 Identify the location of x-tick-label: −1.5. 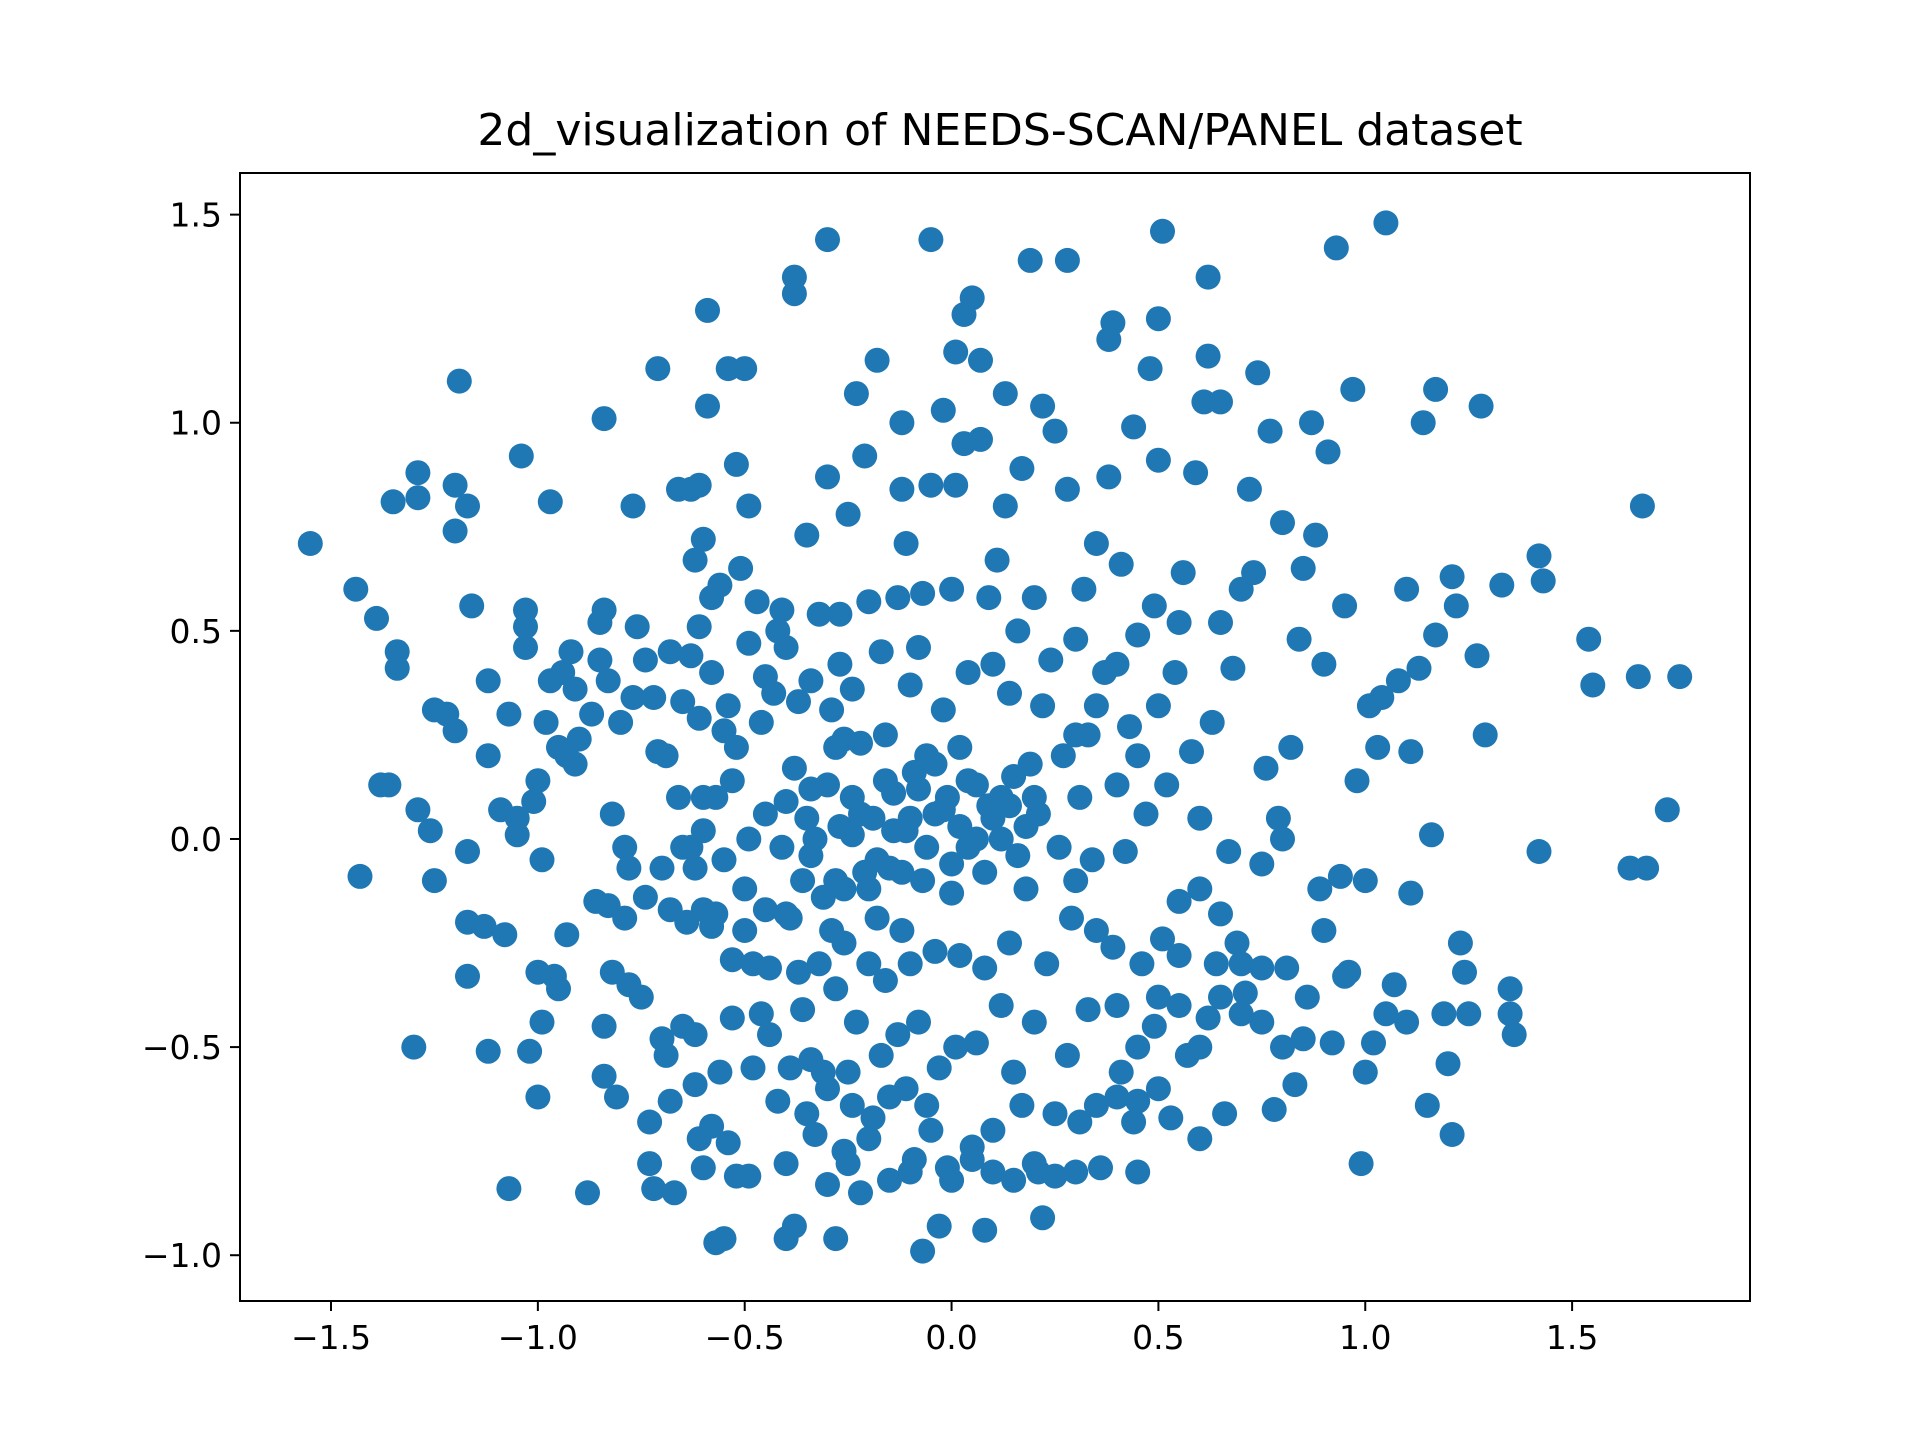
(331, 1337).